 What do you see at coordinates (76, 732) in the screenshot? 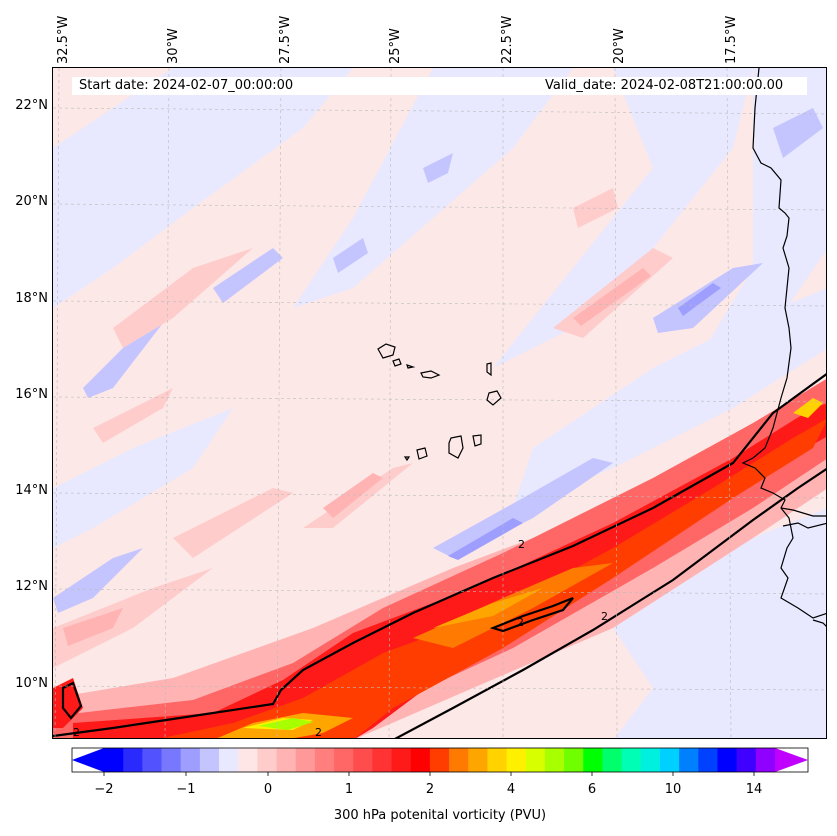
I see `contour-label-5: 2` at bounding box center [76, 732].